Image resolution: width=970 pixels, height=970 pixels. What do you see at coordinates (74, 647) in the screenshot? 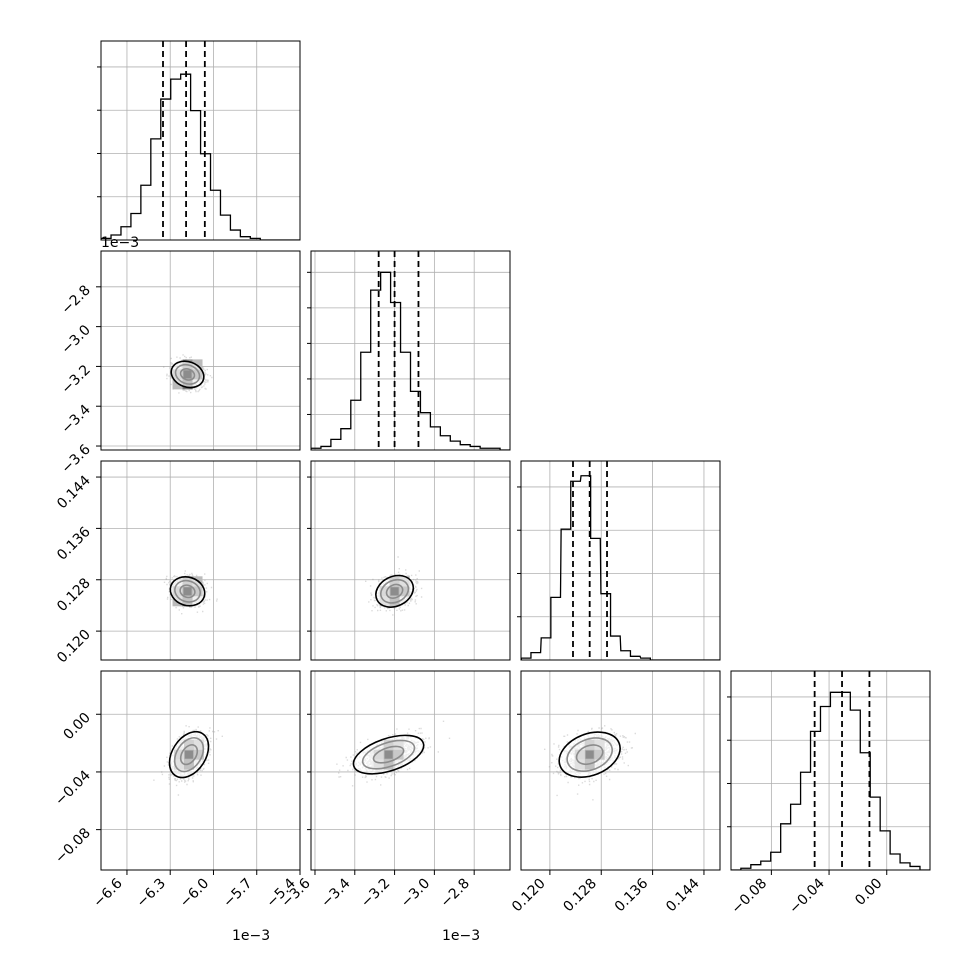
I see `y-tick-label: 0.120` at bounding box center [74, 647].